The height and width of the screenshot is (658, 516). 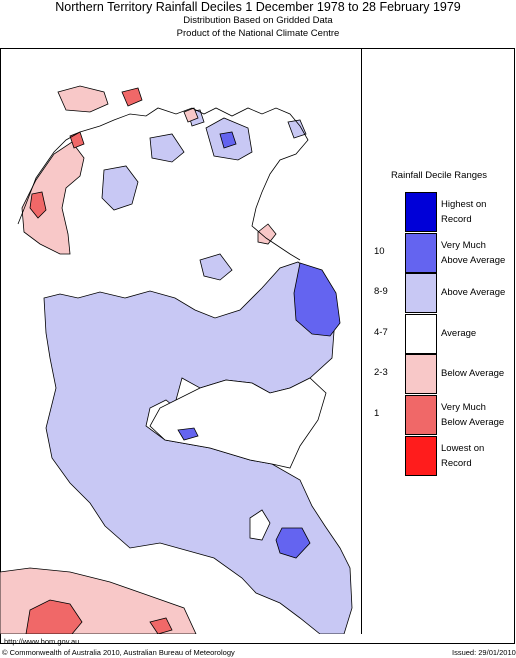 What do you see at coordinates (381, 373) in the screenshot?
I see `legend-decile-code: 2-3` at bounding box center [381, 373].